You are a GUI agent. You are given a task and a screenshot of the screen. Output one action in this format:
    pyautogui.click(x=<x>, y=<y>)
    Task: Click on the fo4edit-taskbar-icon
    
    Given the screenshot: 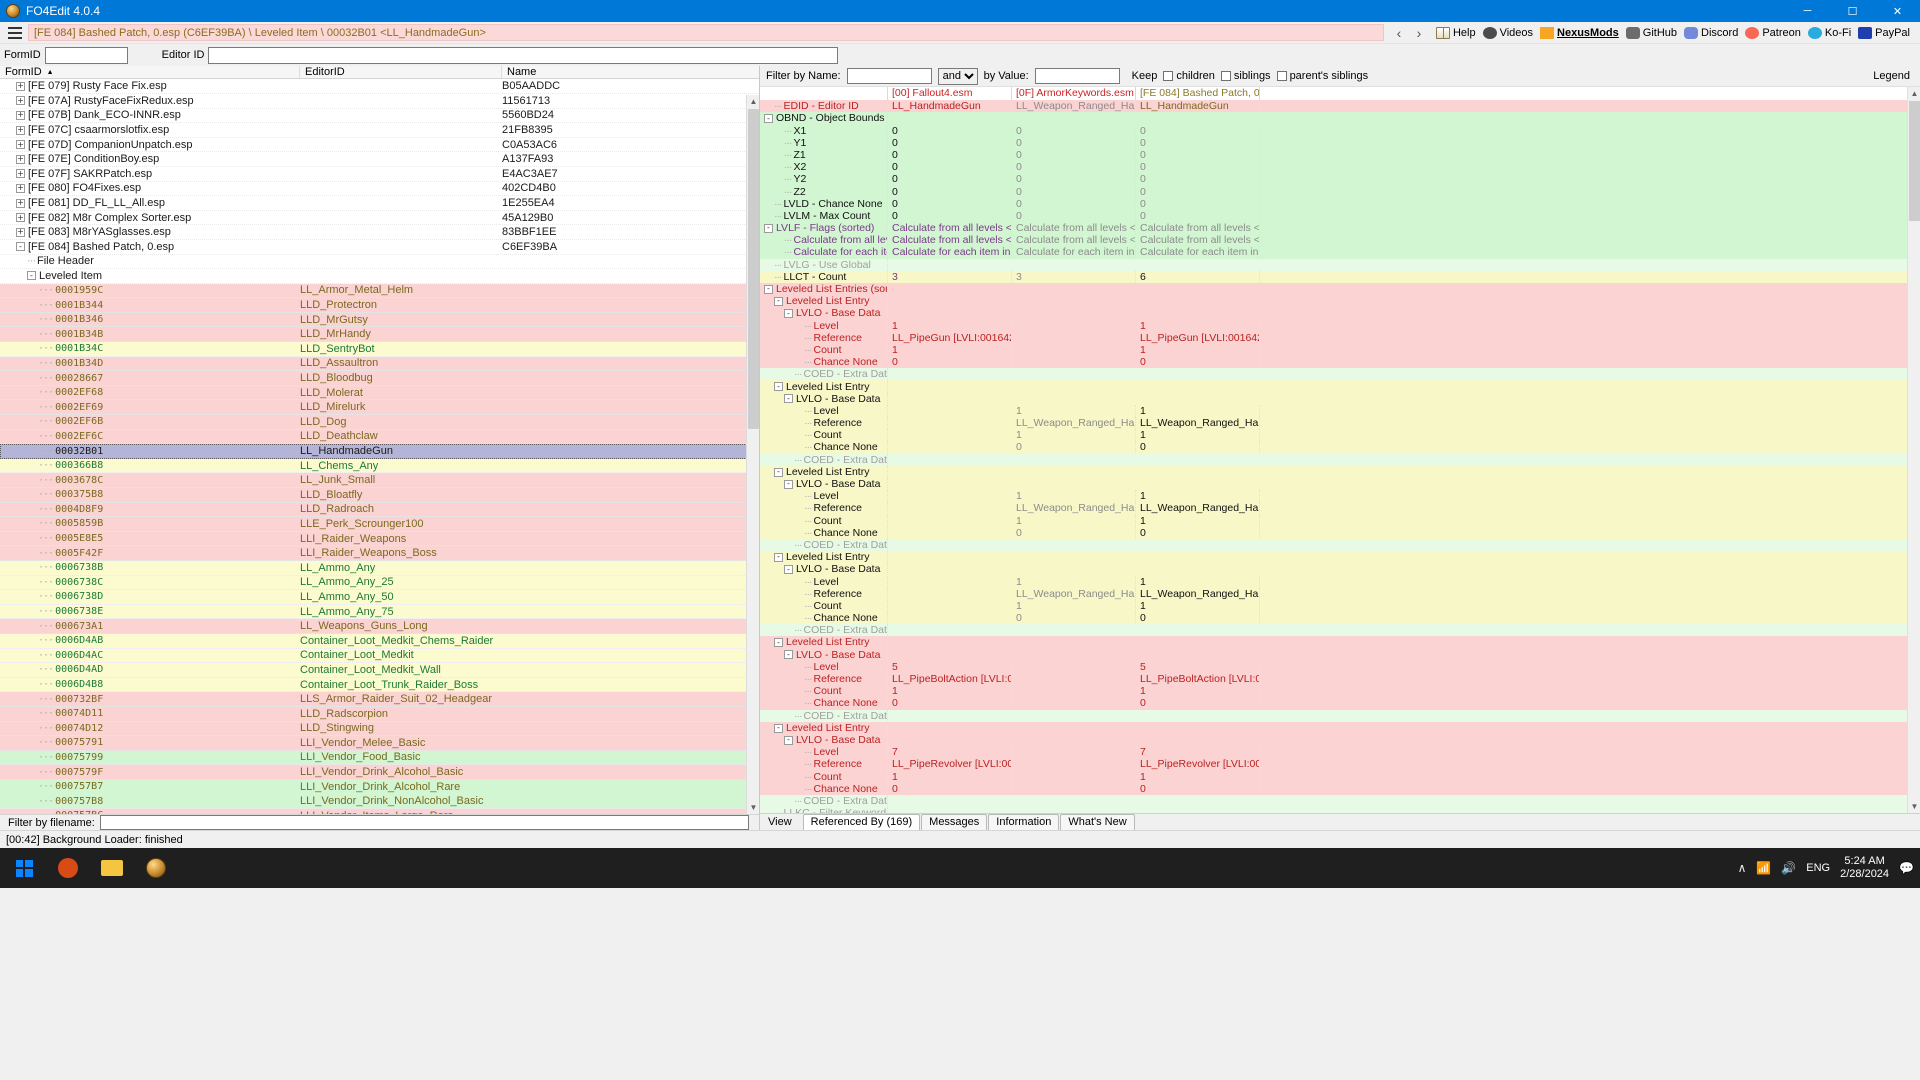 What is the action you would take?
    pyautogui.click(x=156, y=868)
    